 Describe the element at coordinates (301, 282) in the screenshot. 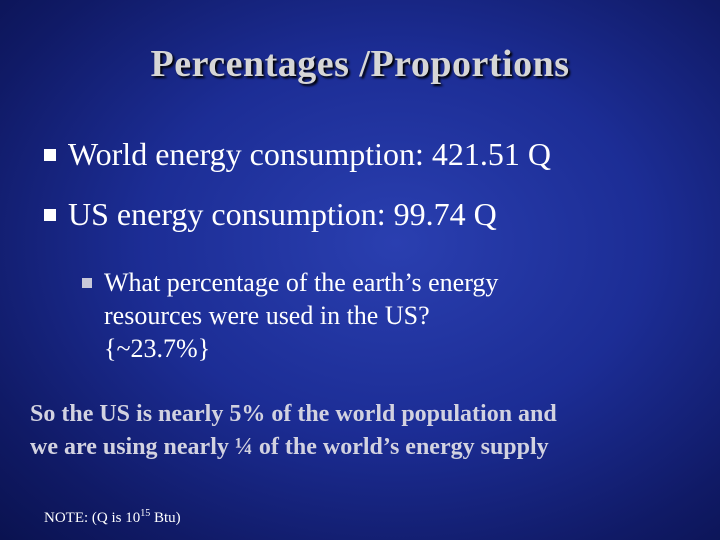

I see `question-line-1: What percentage of the earth’s energy` at that location.